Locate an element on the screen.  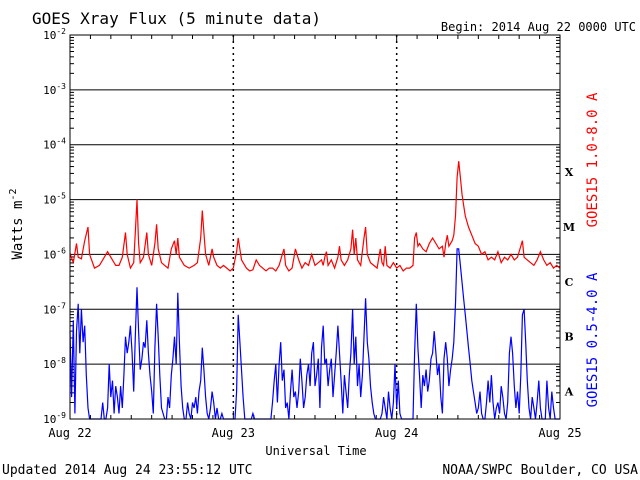
x-axis-label: Universal Time is located at coordinates (315, 451).